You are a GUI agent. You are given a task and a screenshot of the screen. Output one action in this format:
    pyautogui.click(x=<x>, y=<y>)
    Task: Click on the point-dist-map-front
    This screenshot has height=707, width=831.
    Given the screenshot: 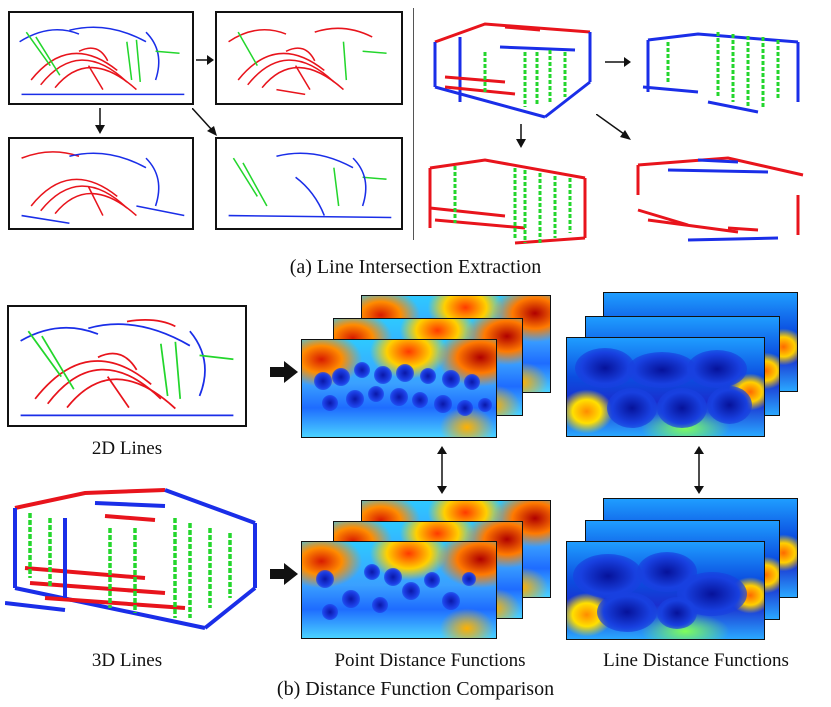 What is the action you would take?
    pyautogui.click(x=399, y=388)
    